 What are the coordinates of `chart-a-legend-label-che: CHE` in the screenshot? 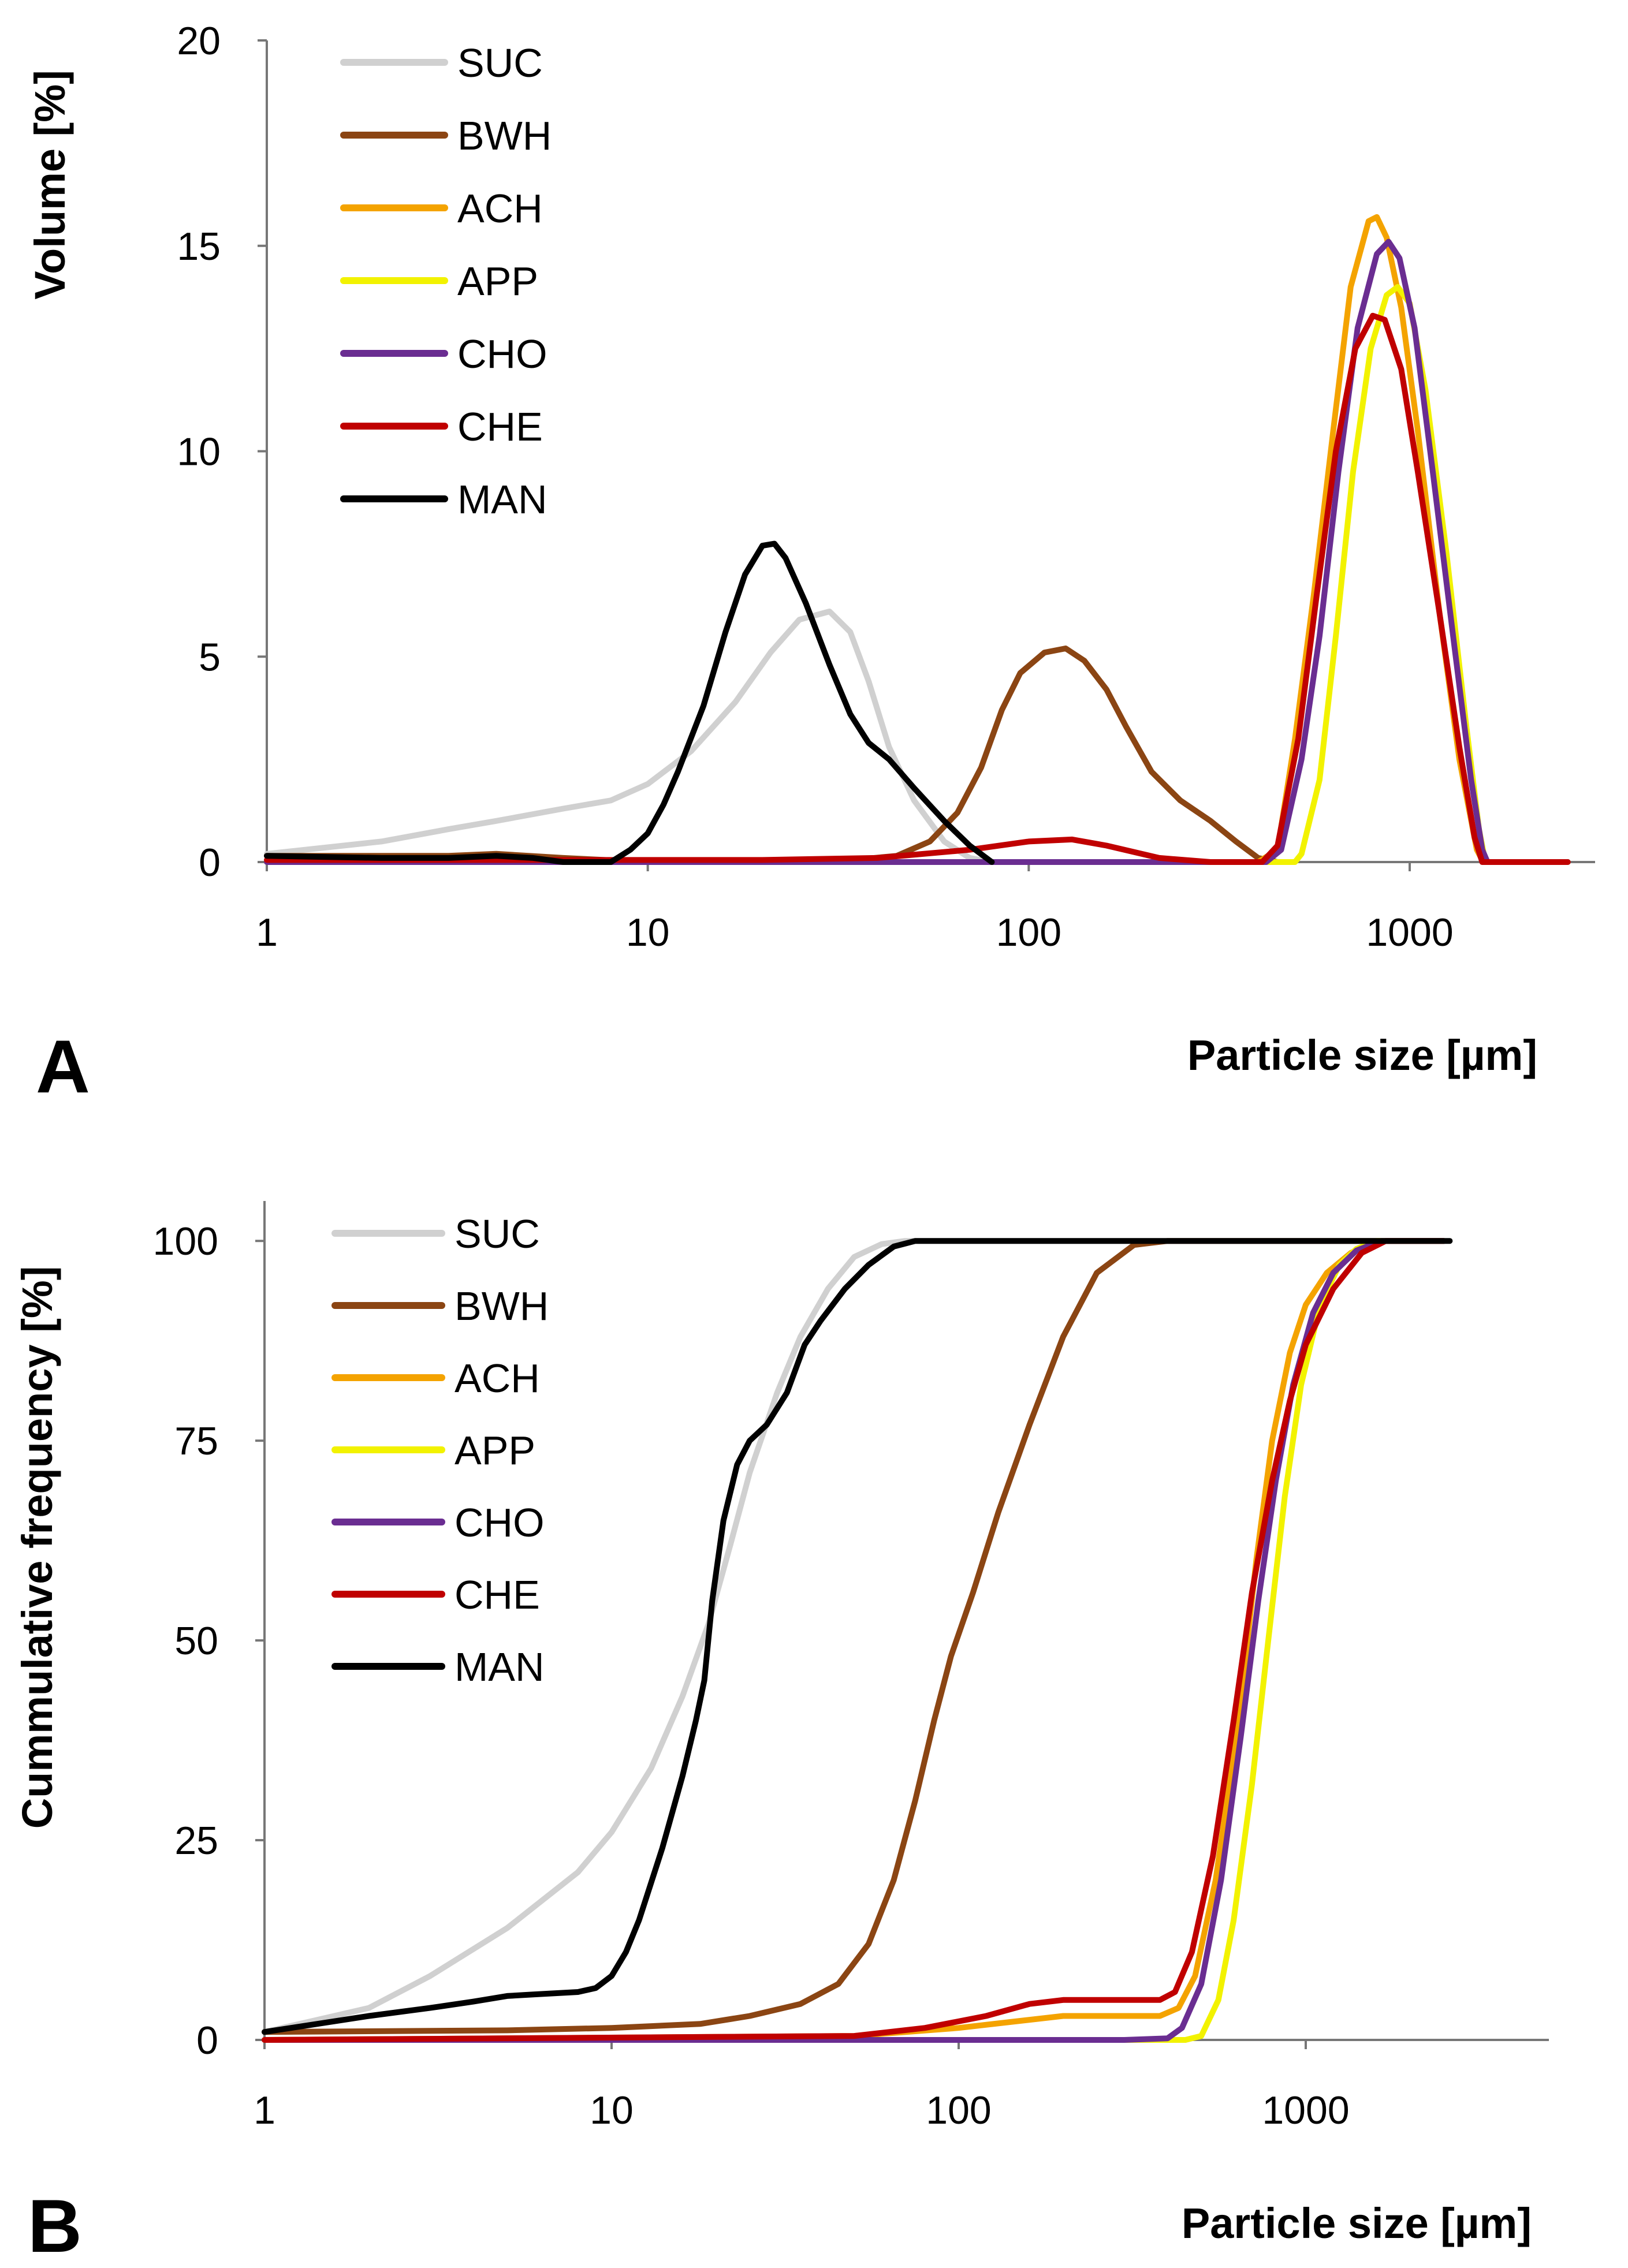 It's located at (500, 426).